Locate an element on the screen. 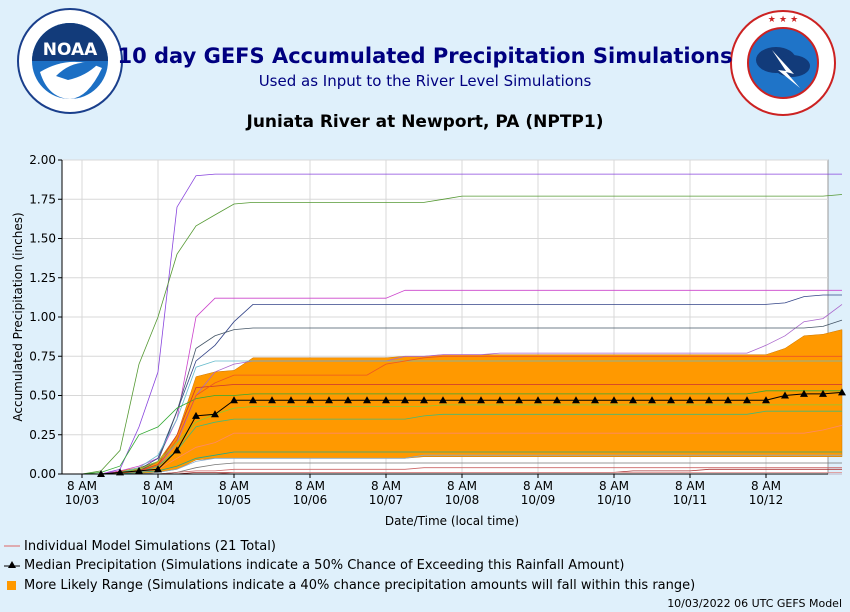  legend-swatch-median is located at coordinates (12, 564).